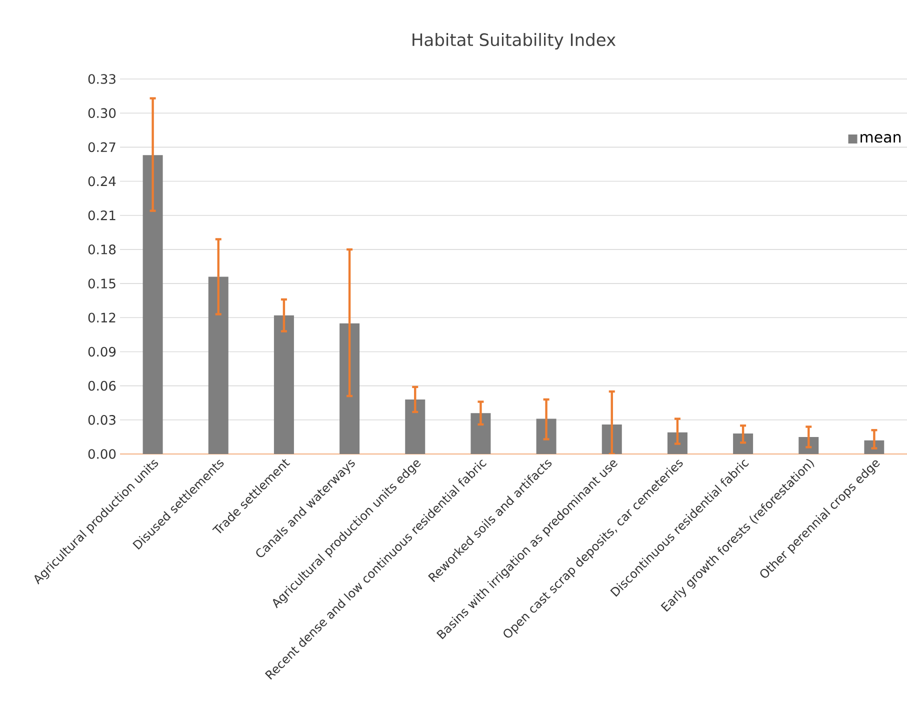  What do you see at coordinates (102, 317) in the screenshot?
I see `y-tick-label: 0.12` at bounding box center [102, 317].